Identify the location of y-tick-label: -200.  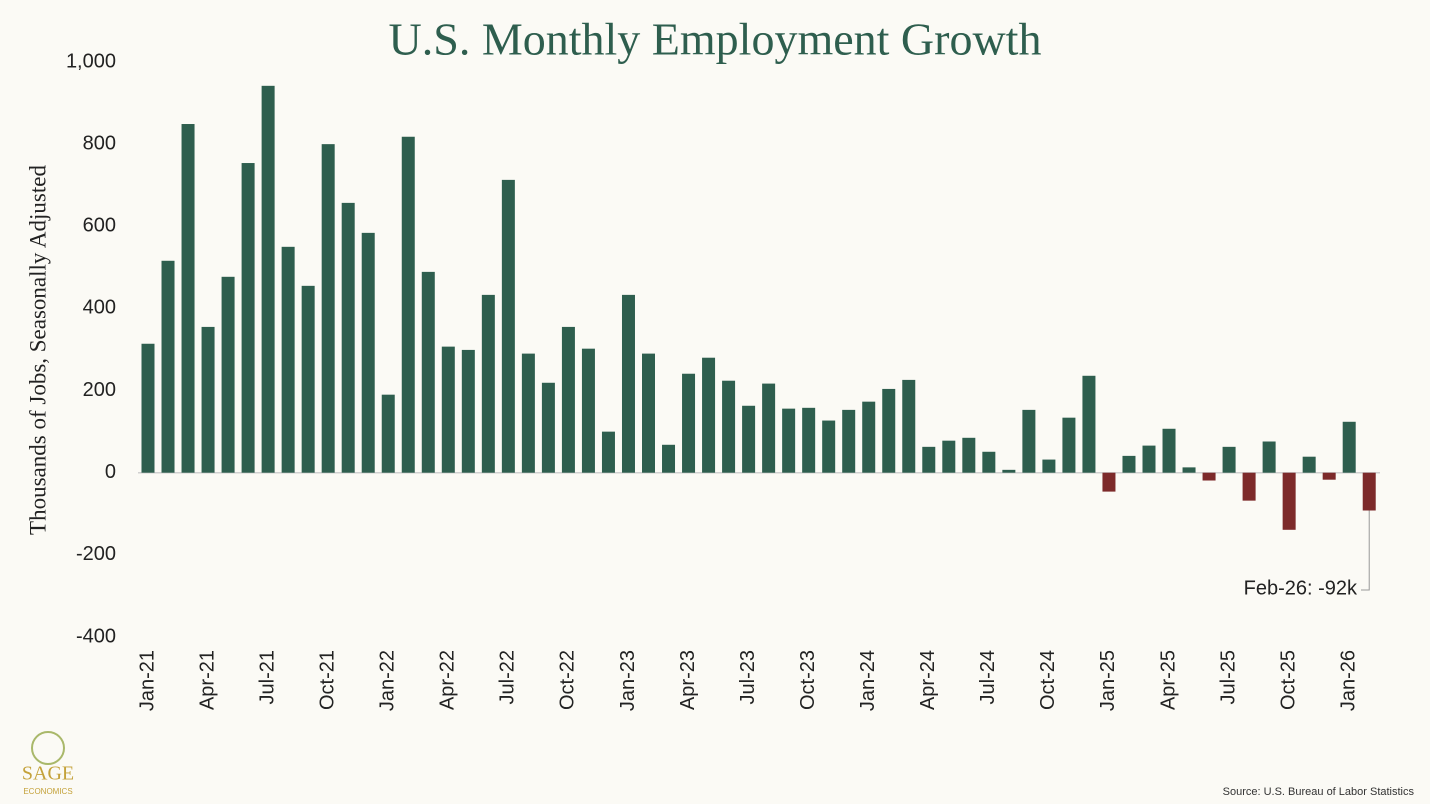
(96, 554).